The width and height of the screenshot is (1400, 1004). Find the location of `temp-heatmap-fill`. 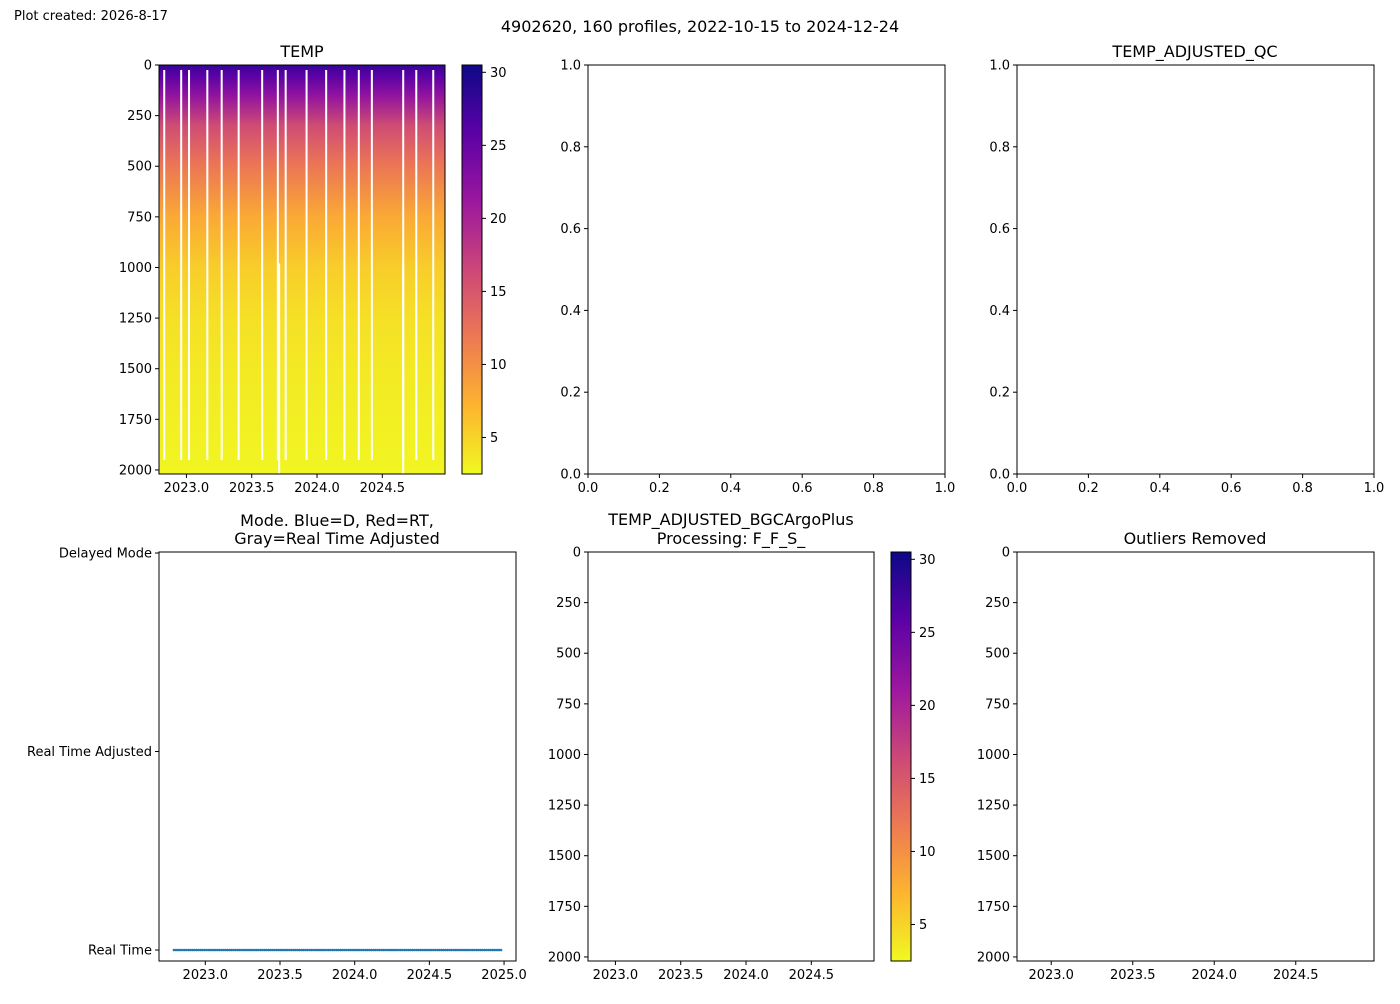

temp-heatmap-fill is located at coordinates (302, 267).